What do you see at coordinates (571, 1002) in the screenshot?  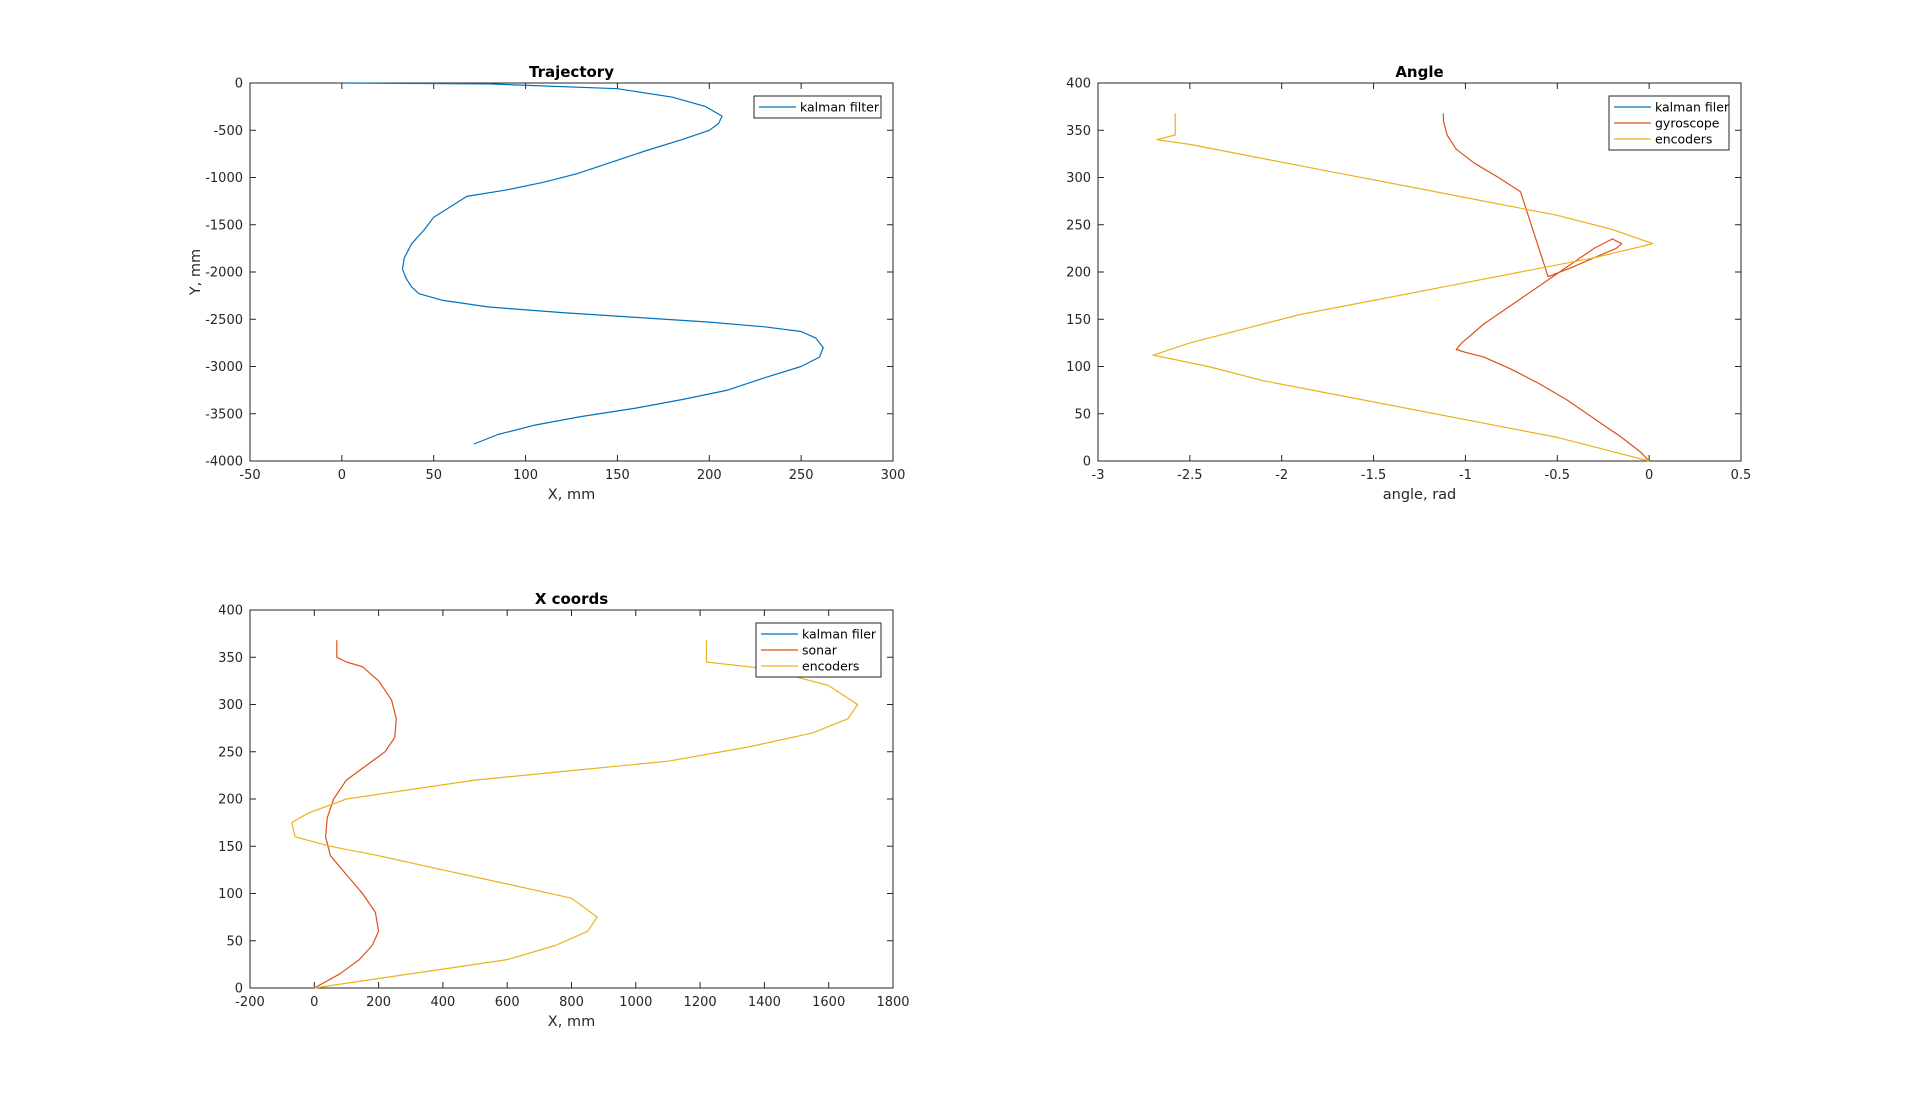 I see `x-tick-label: 800` at bounding box center [571, 1002].